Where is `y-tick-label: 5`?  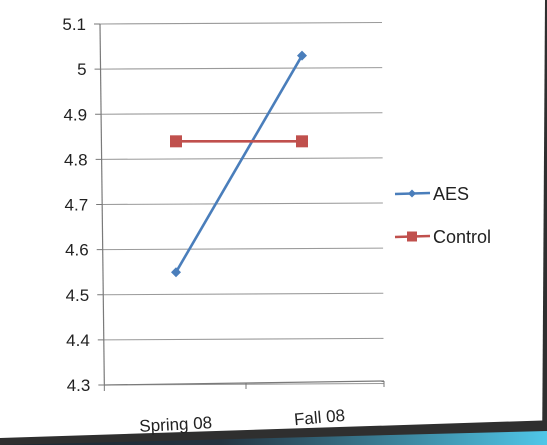 y-tick-label: 5 is located at coordinates (81, 69).